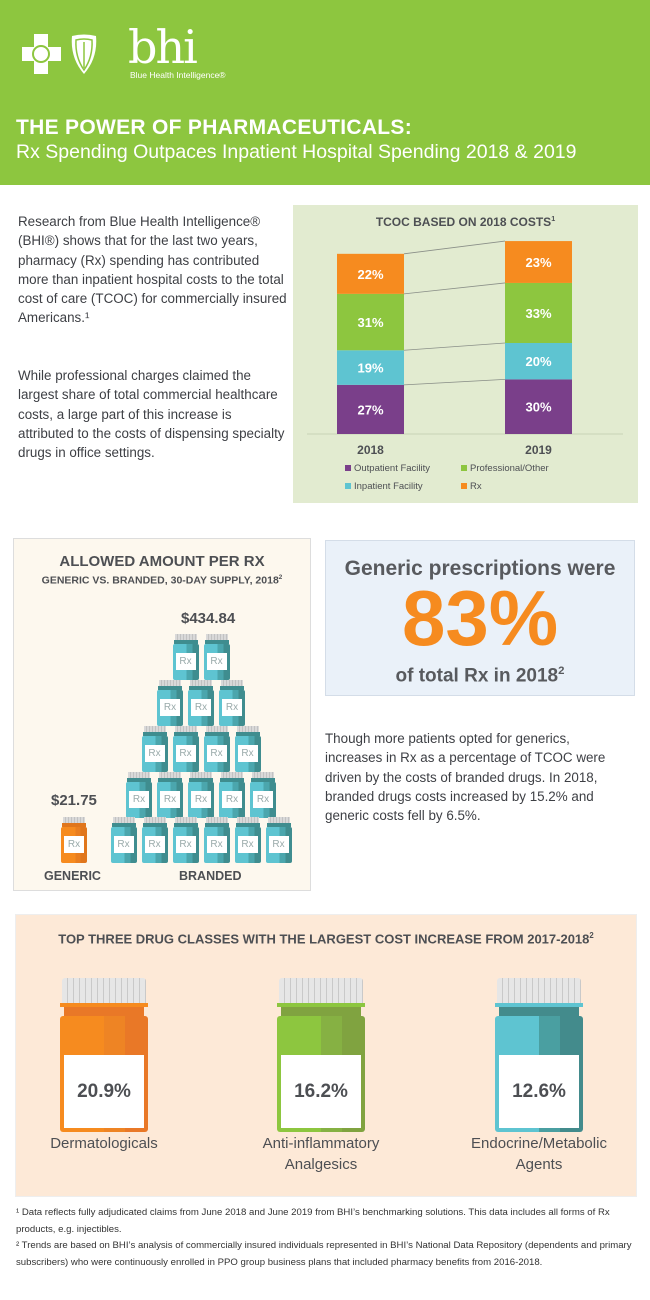 This screenshot has width=650, height=1300. I want to click on drug-value: 16.2%, so click(321, 1091).